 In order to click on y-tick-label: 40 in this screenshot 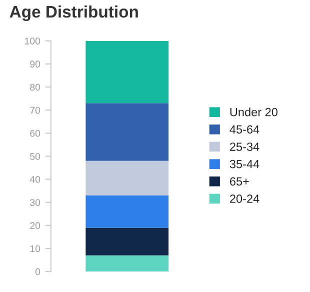, I will do `click(35, 179)`.